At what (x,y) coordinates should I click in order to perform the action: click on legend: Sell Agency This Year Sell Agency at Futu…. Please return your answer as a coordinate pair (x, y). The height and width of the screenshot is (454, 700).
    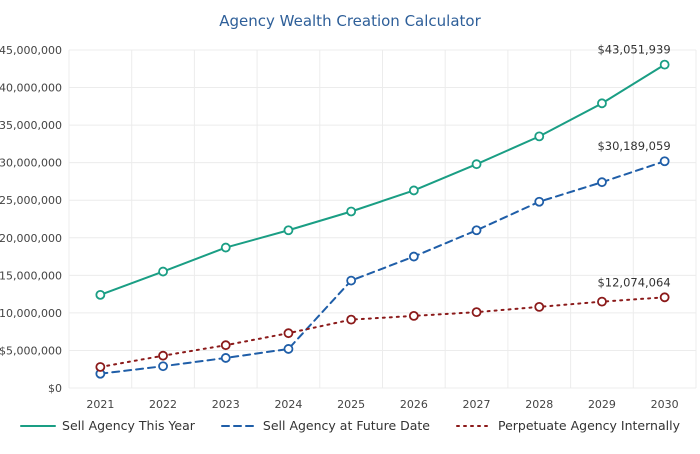
    Looking at the image, I should click on (350, 425).